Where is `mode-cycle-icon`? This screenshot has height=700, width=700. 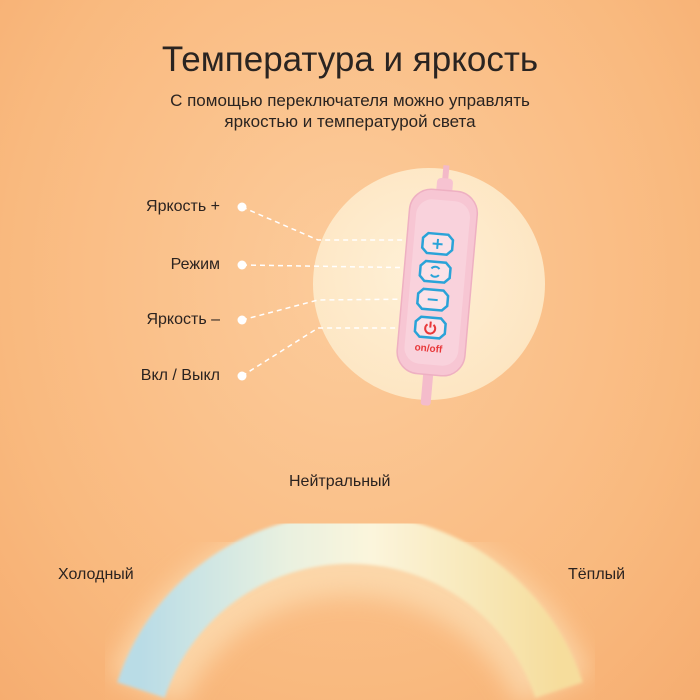
mode-cycle-icon is located at coordinates (435, 271).